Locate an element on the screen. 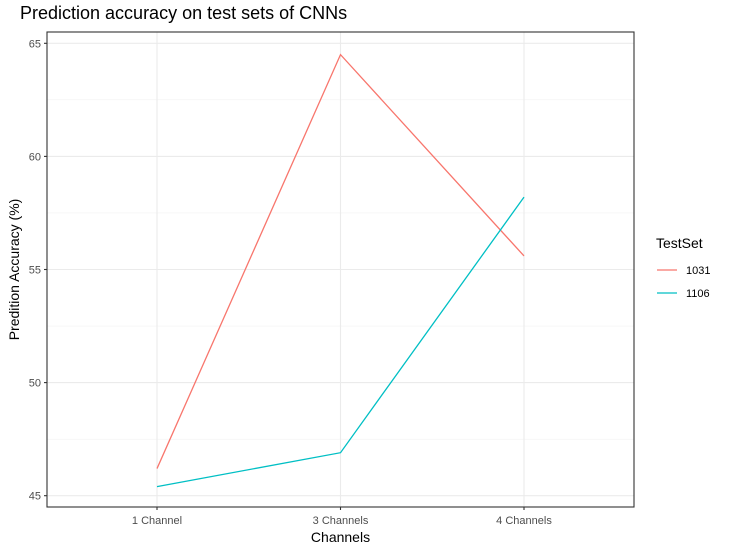 This screenshot has width=730, height=553. chart-title: Prediction accuracy on test sets of CNNs is located at coordinates (183, 13).